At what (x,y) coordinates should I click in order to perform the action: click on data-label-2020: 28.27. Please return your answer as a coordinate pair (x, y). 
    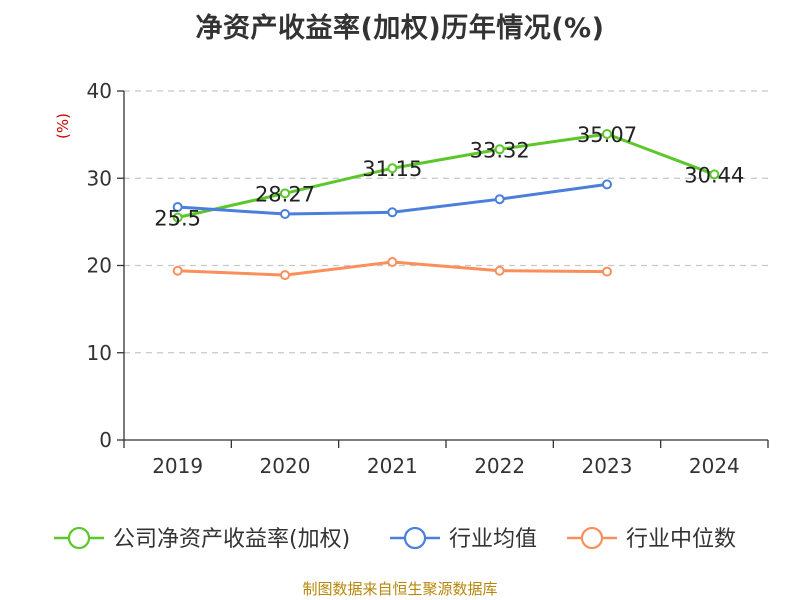
    Looking at the image, I should click on (285, 194).